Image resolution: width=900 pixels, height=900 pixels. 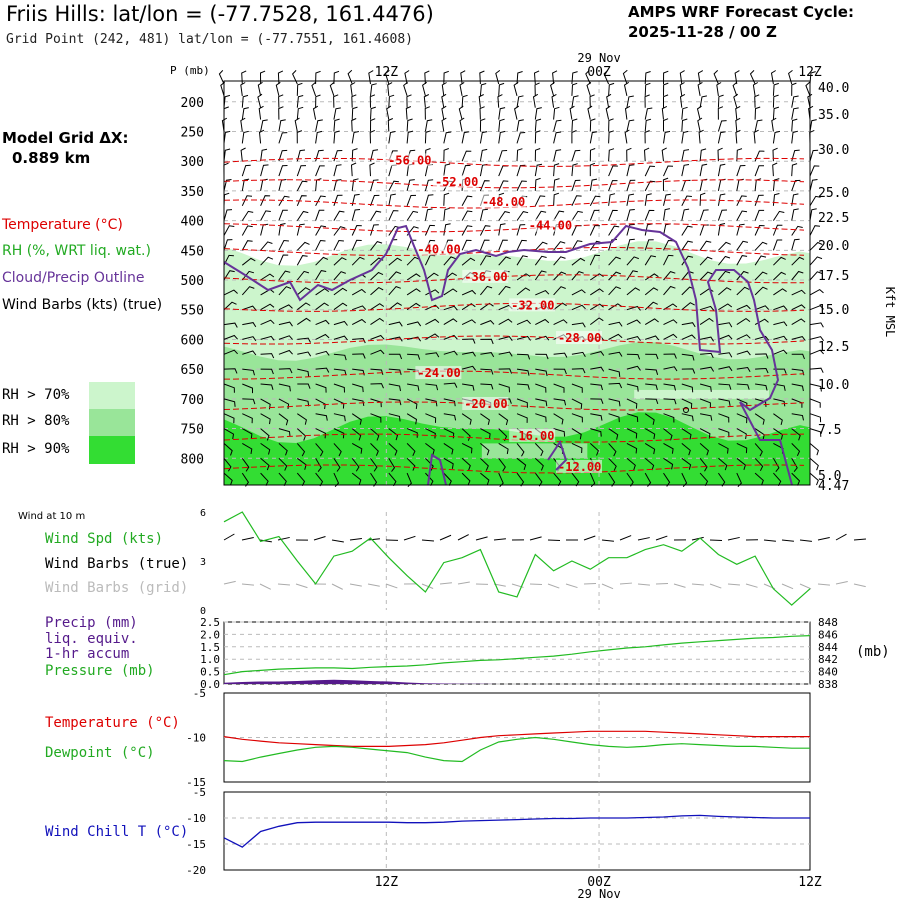 I want to click on temperature-contour-label: -32.00, so click(x=532, y=305).